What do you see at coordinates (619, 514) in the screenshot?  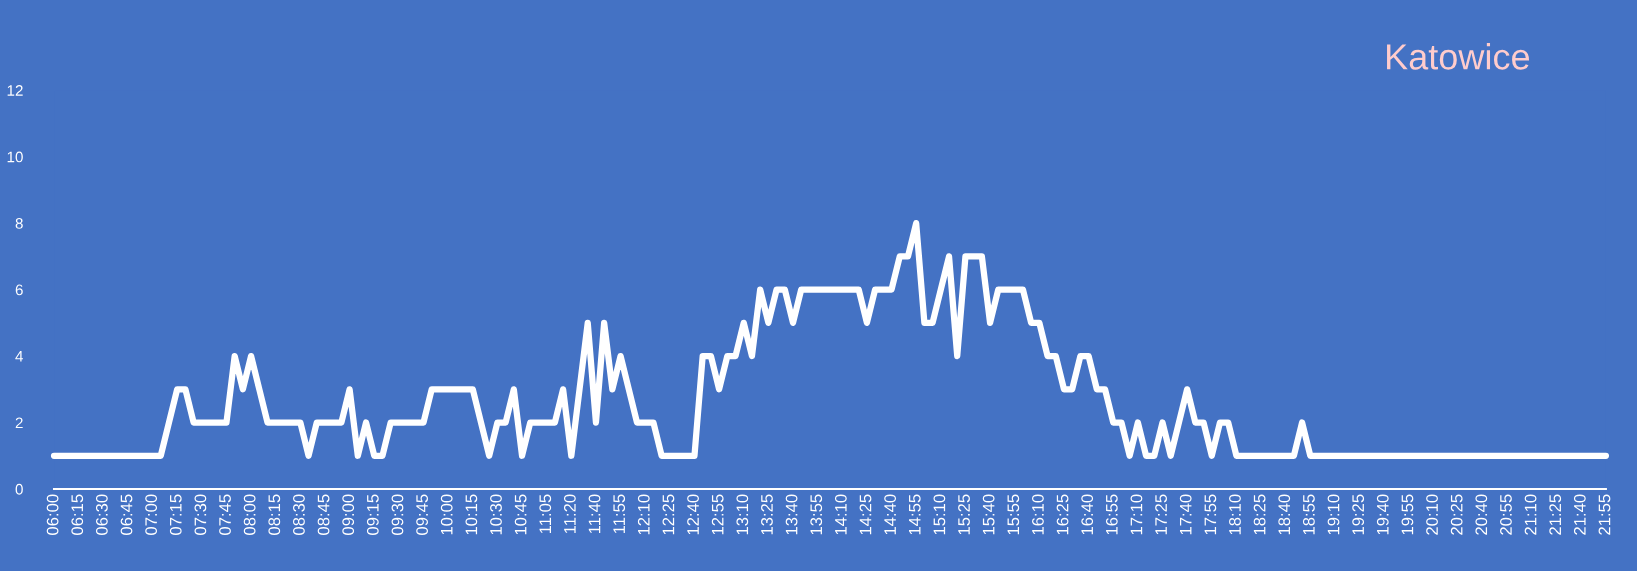 I see `x-tick-label: 11:55` at bounding box center [619, 514].